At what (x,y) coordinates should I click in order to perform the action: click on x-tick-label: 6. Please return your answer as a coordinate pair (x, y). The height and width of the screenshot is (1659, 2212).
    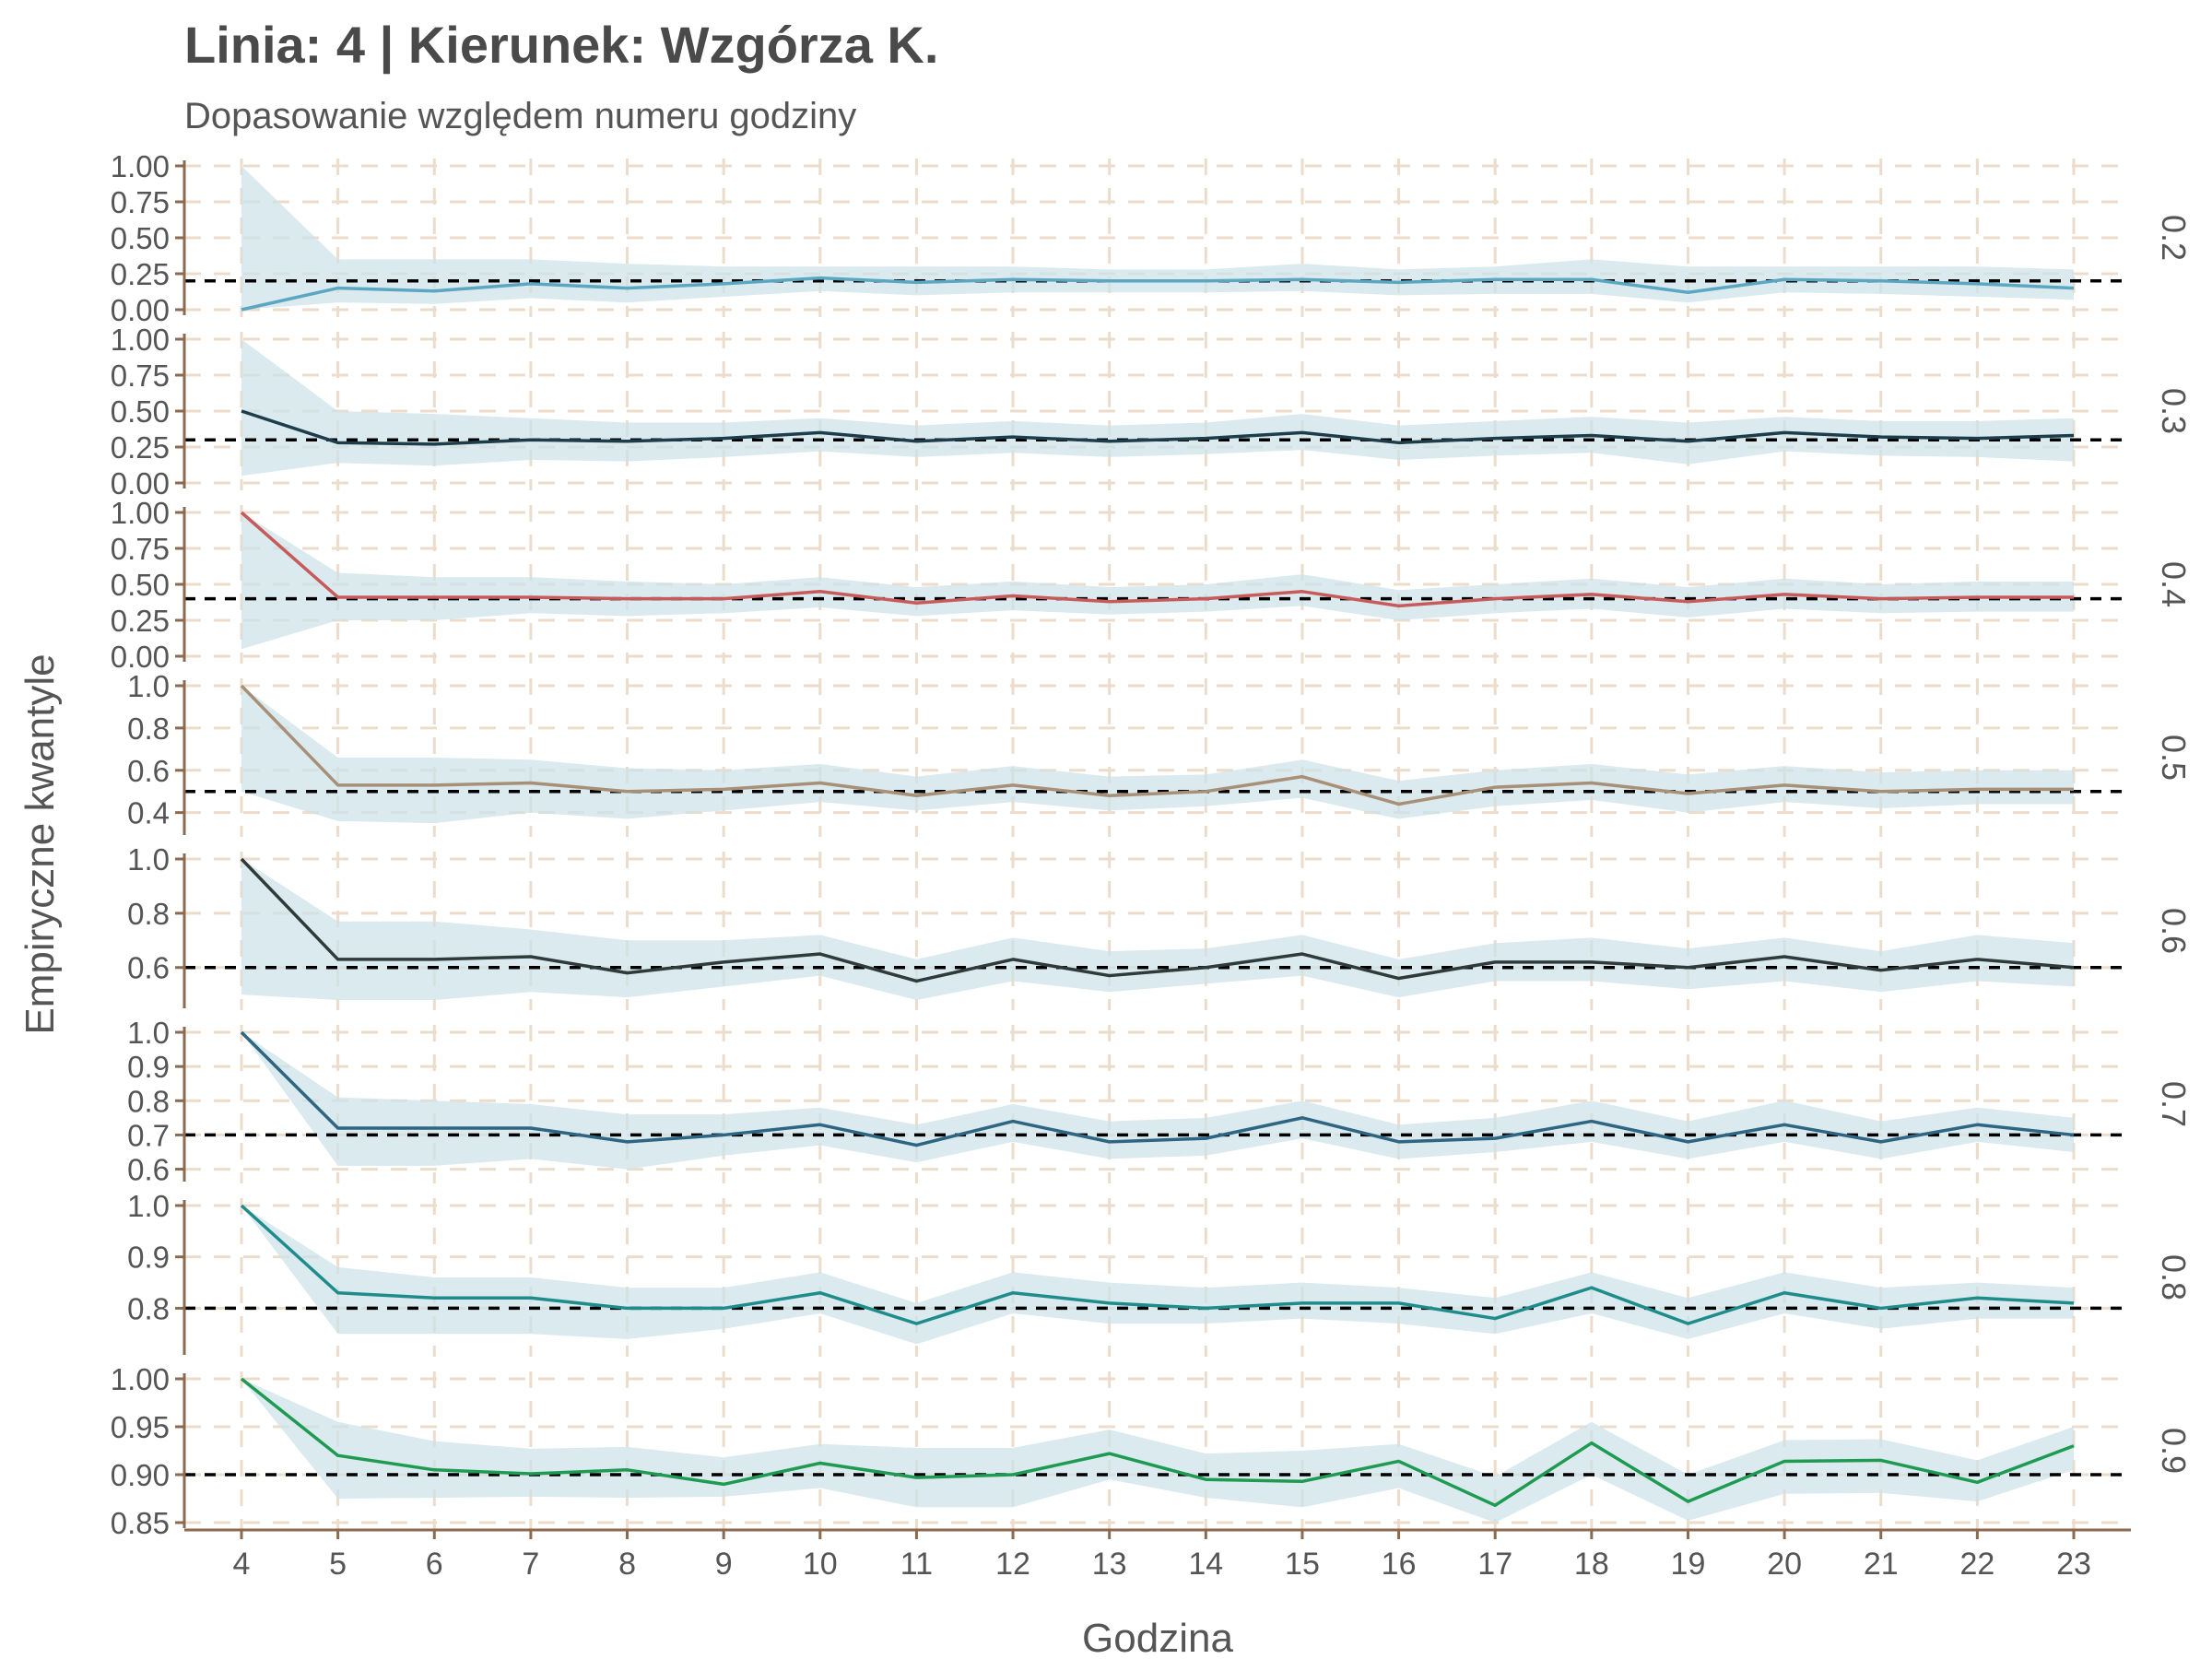
    Looking at the image, I should click on (434, 1564).